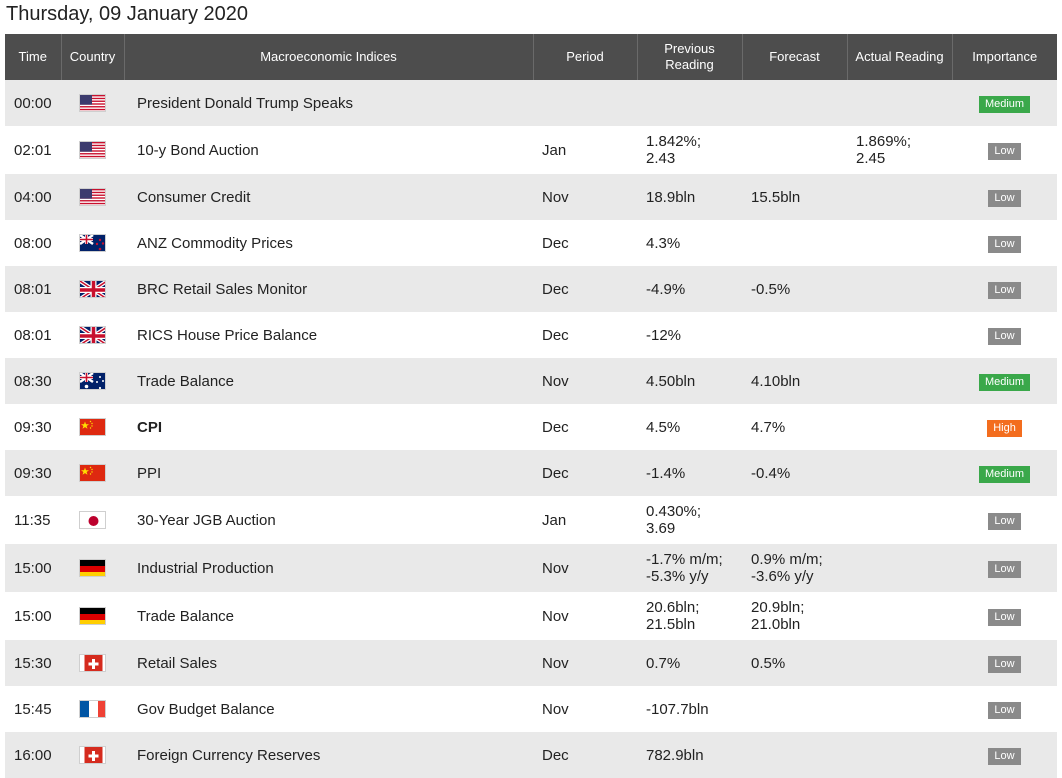  I want to click on header-time: Time, so click(33, 57).